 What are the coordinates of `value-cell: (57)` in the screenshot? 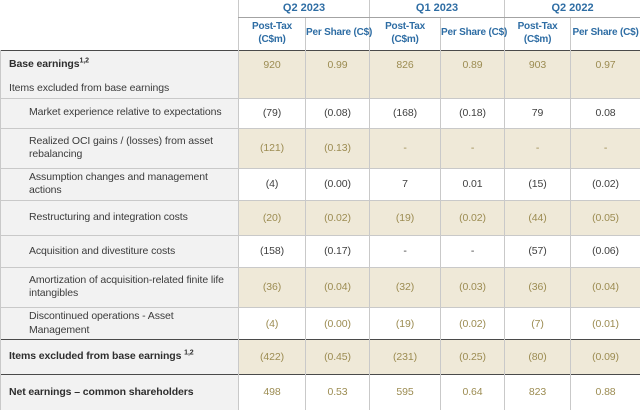 It's located at (538, 251).